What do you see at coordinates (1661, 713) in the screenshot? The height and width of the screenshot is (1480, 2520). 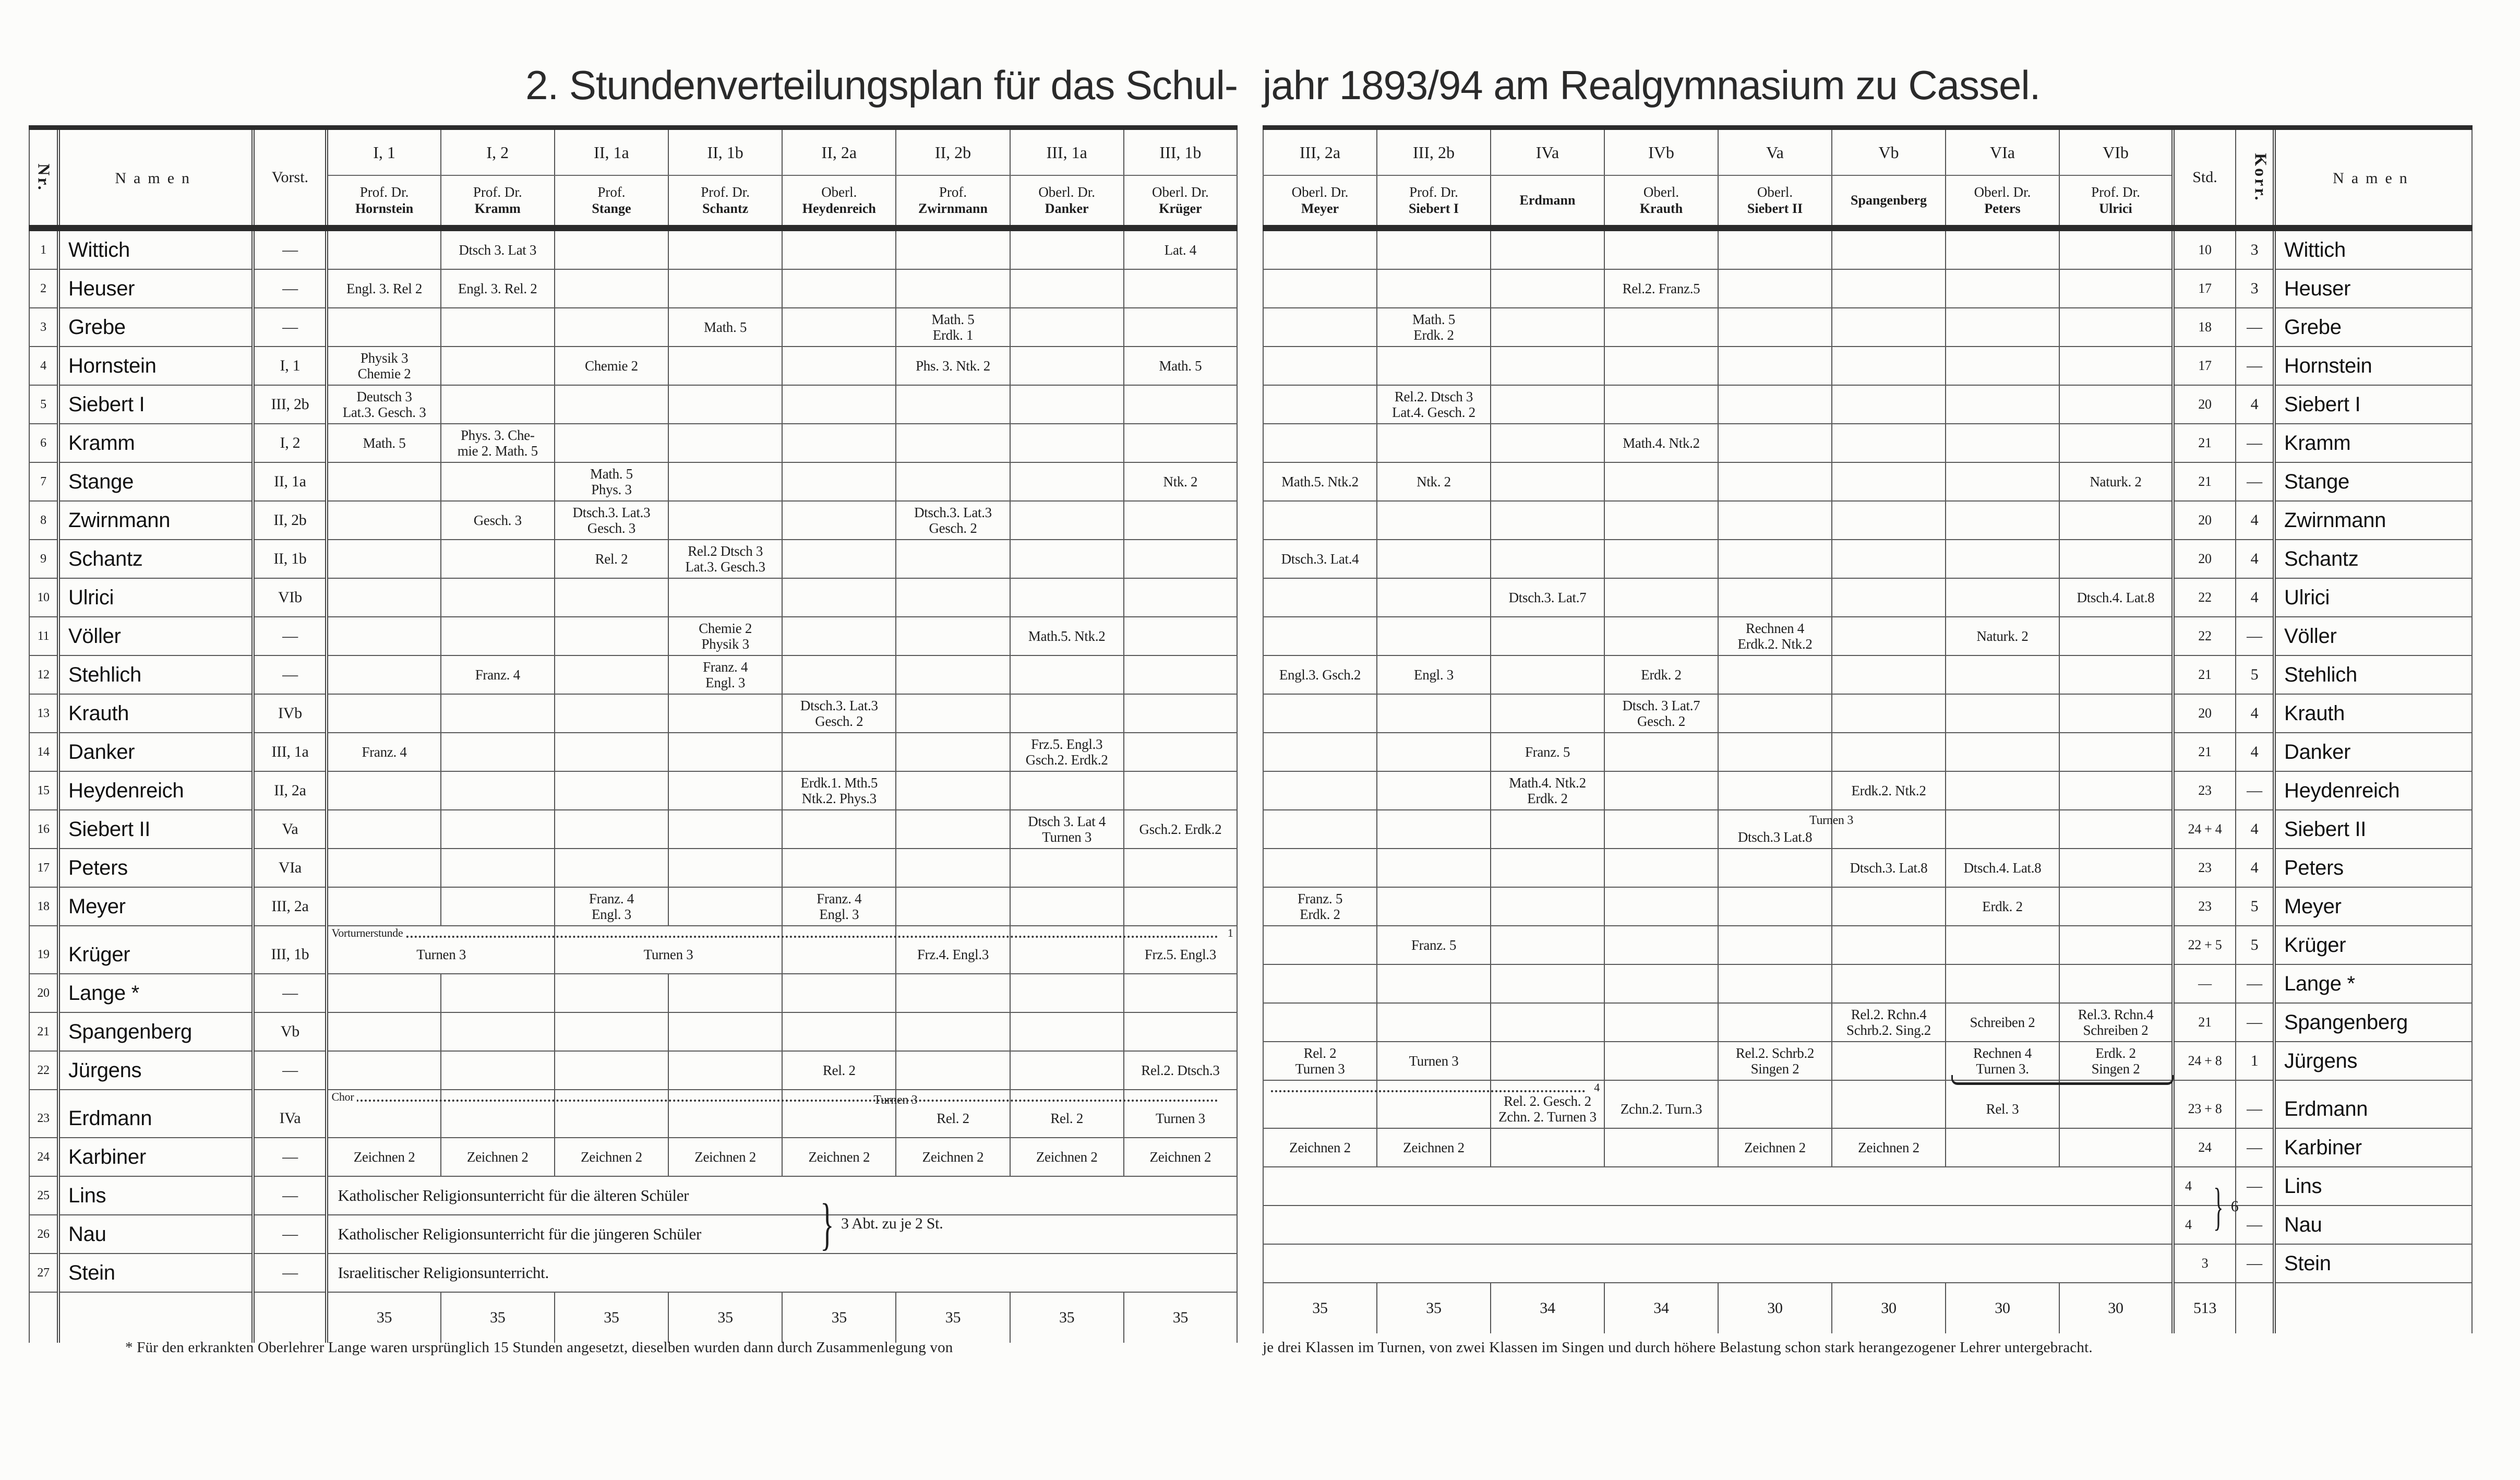 I see `lesson-cell: Dtsch. 3 Lat.7 Gesch. 2` at bounding box center [1661, 713].